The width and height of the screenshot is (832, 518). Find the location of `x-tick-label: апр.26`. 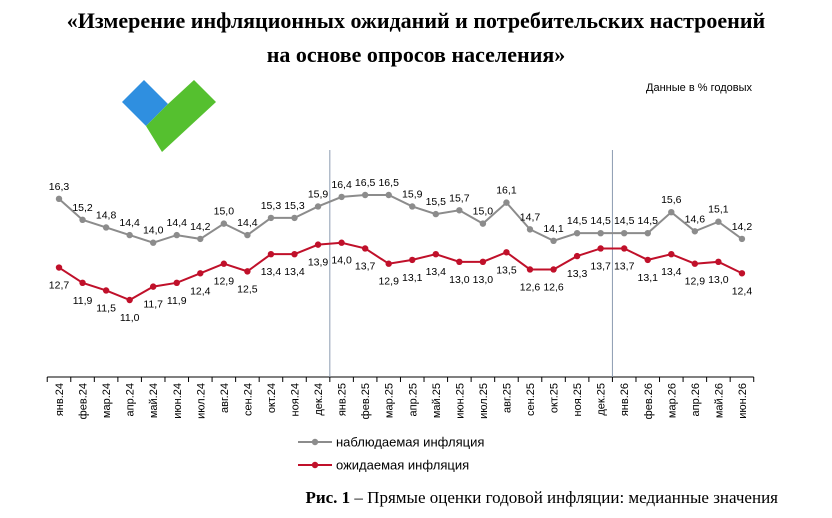

x-tick-label: апр.26 is located at coordinates (696, 399).